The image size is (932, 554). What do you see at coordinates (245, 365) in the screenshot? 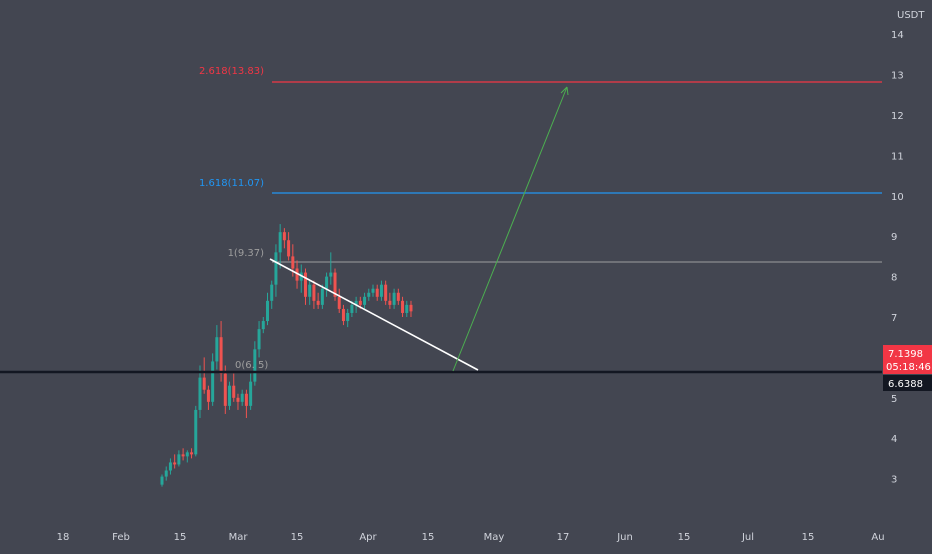
I see `fib-label-0: 0(6.` at bounding box center [245, 365].